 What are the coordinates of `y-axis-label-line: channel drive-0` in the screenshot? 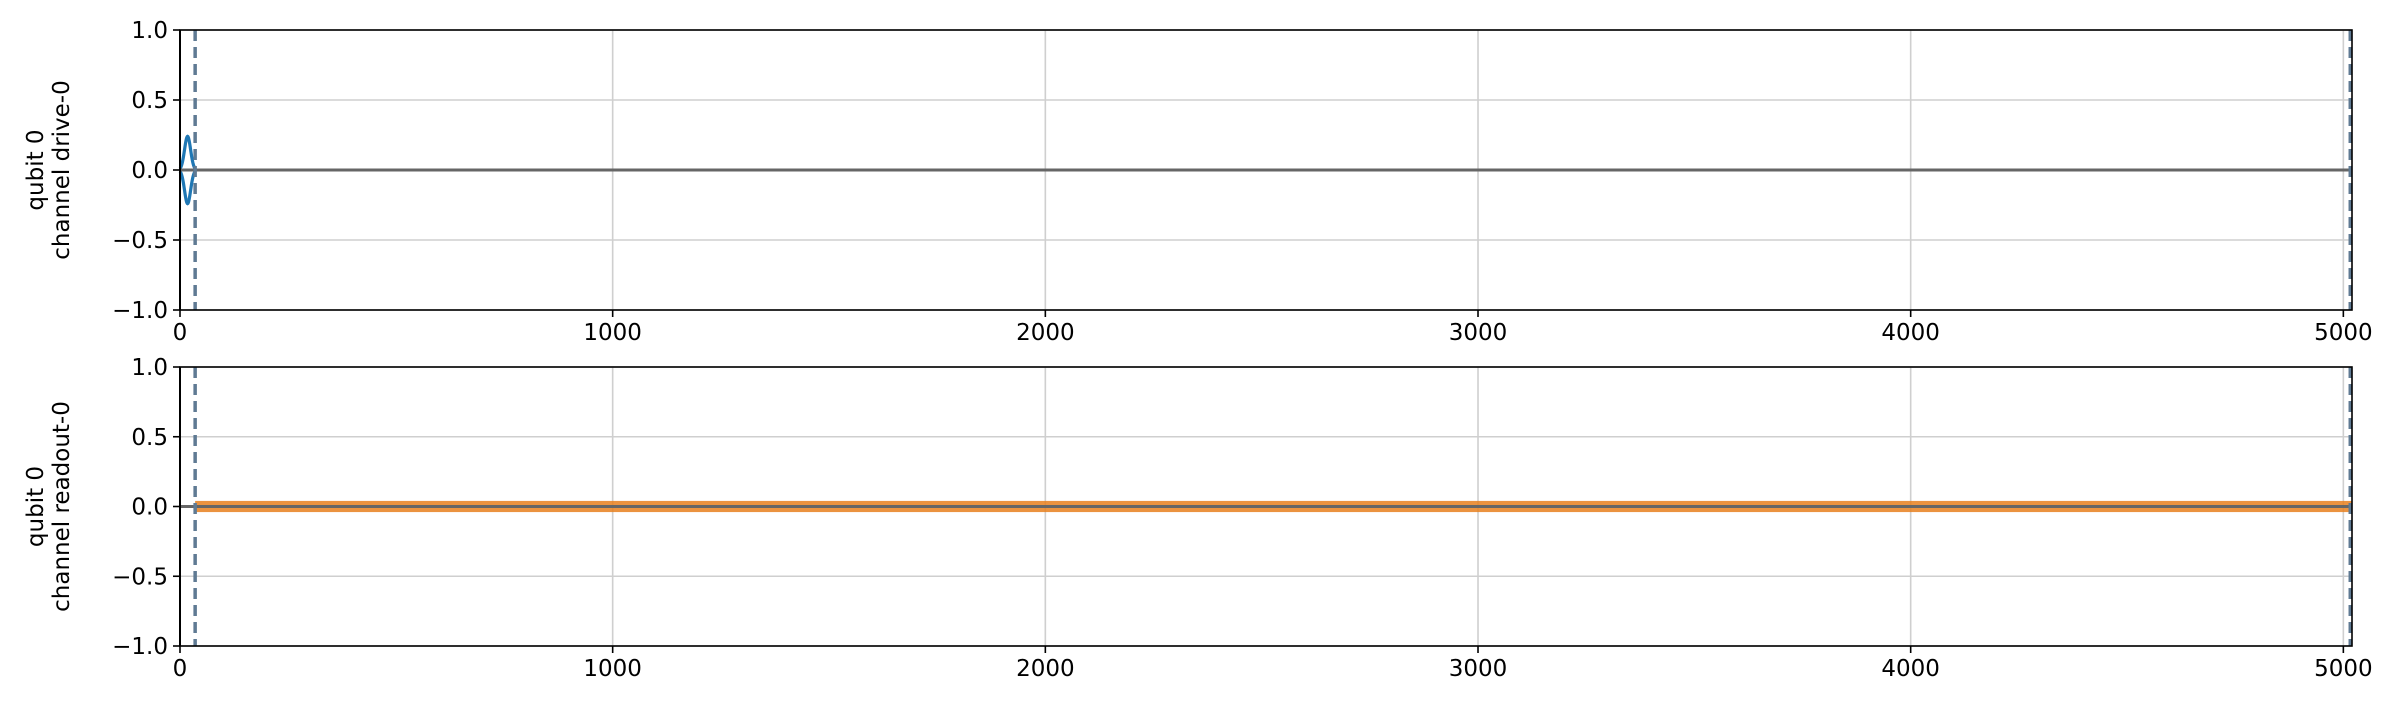 It's located at (62, 169).